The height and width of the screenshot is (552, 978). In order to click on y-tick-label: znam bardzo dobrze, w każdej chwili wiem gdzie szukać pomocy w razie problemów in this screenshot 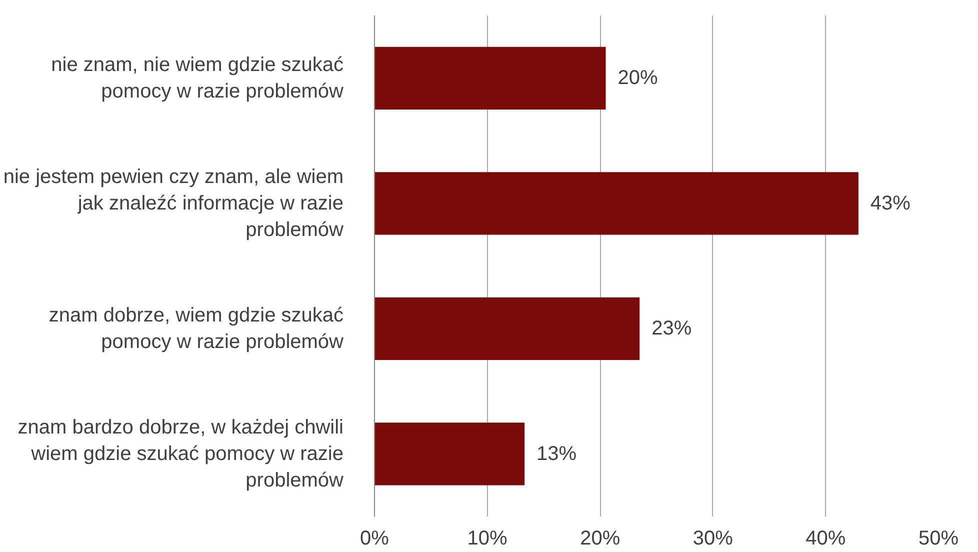, I will do `click(181, 454)`.